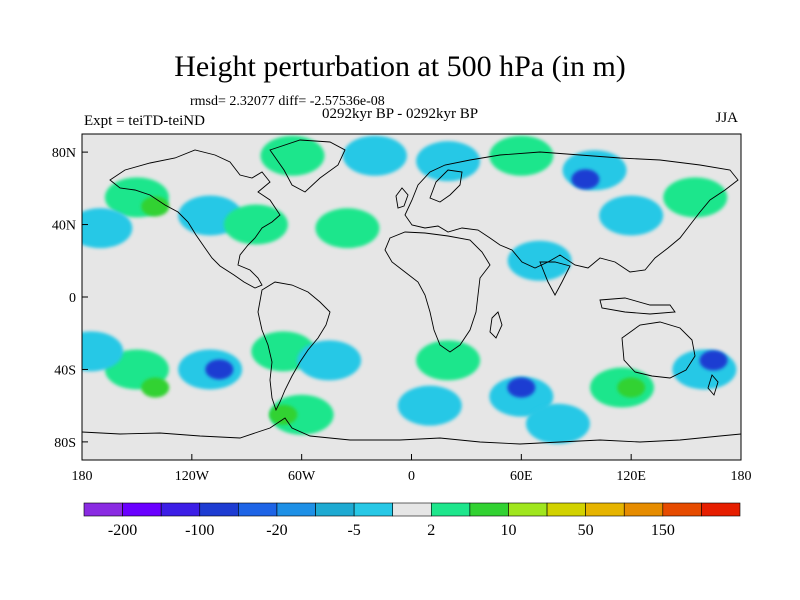 This screenshot has width=800, height=600. Describe the element at coordinates (713, 385) in the screenshot. I see `coastline-new-zealand` at that location.